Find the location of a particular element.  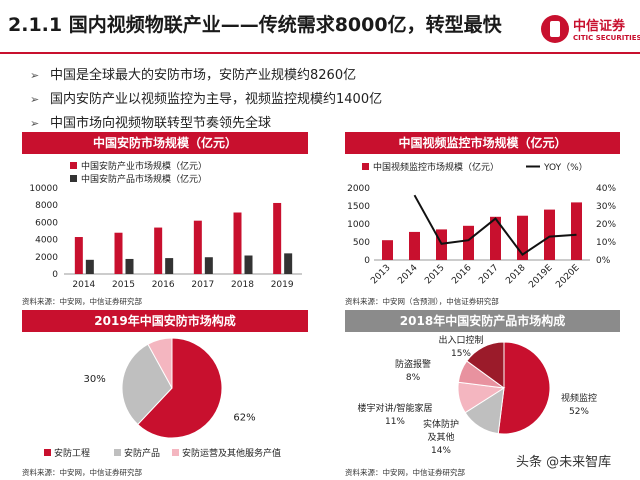

y-tick-label: 10000 is located at coordinates (43, 189).